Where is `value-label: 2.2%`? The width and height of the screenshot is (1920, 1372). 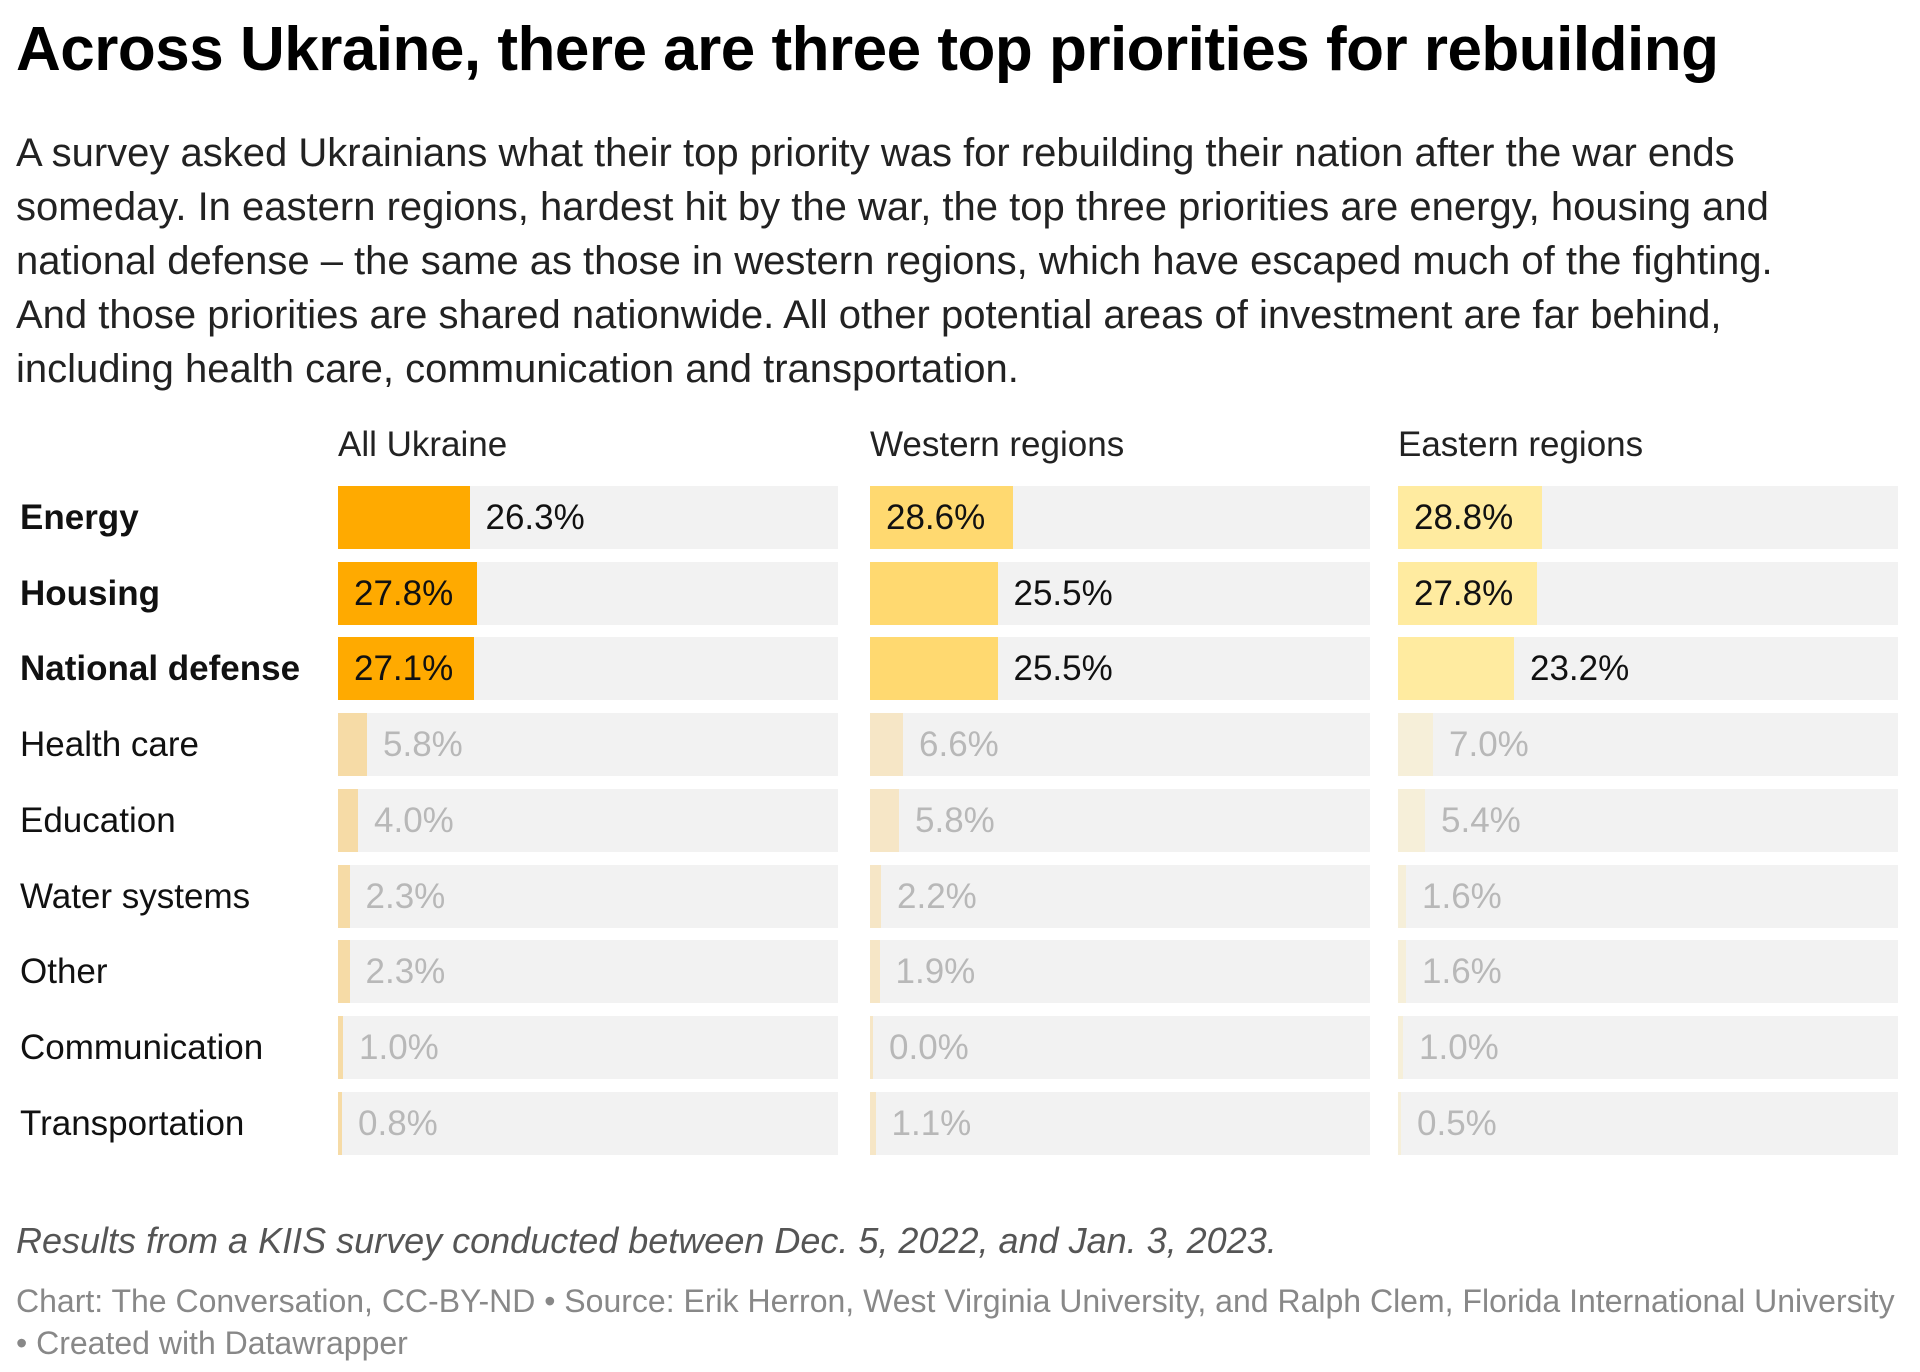 value-label: 2.2% is located at coordinates (937, 896).